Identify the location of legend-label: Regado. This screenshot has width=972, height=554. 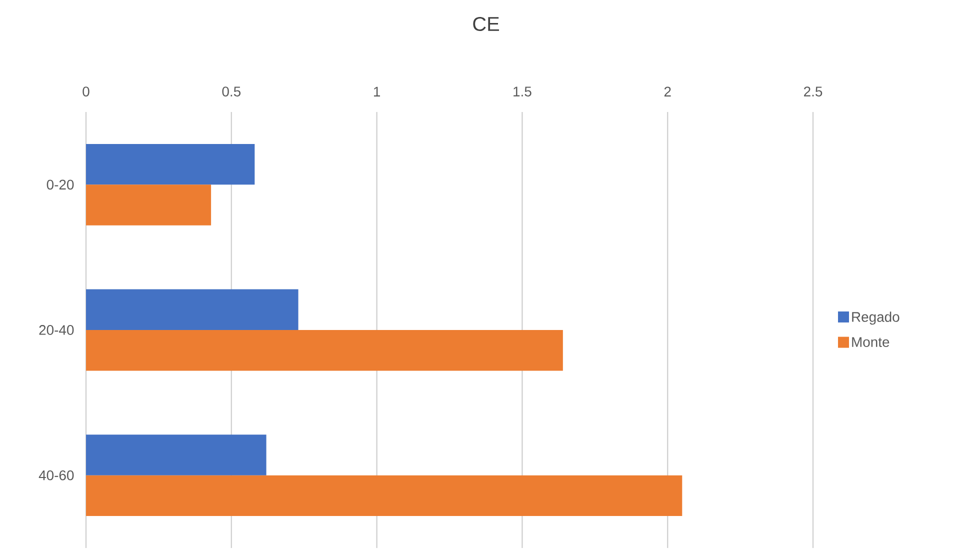
(876, 318).